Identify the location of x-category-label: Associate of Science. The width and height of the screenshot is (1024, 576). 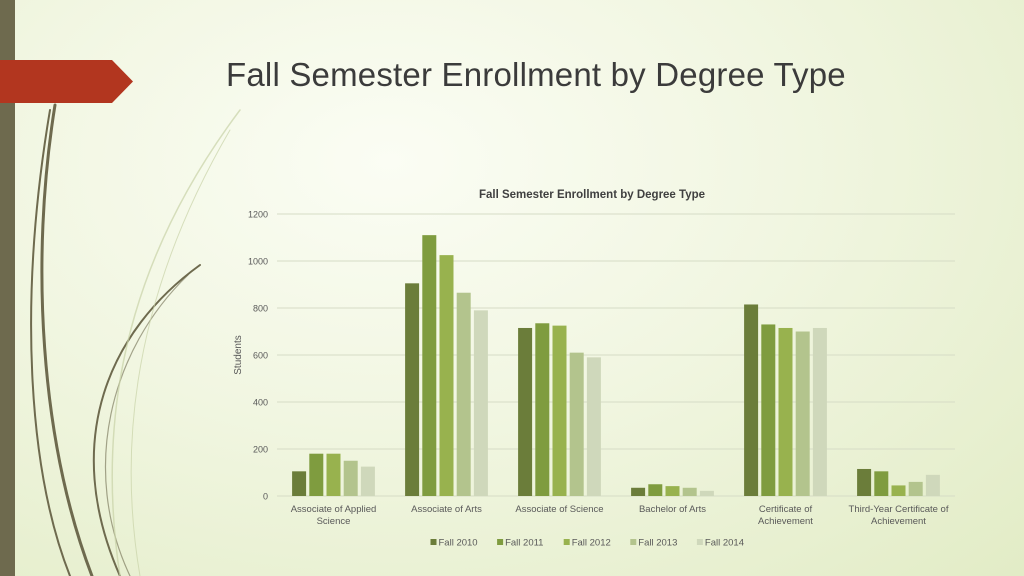
(559, 509).